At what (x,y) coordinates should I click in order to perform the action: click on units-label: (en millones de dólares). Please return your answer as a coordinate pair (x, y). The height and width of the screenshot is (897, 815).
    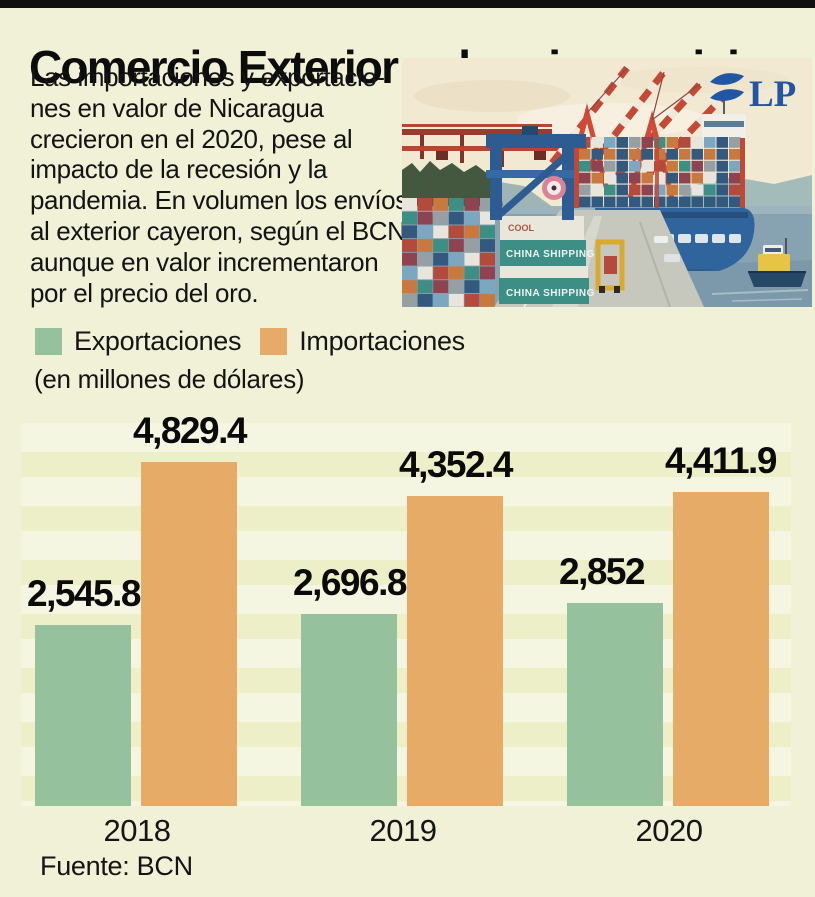
    Looking at the image, I should click on (169, 379).